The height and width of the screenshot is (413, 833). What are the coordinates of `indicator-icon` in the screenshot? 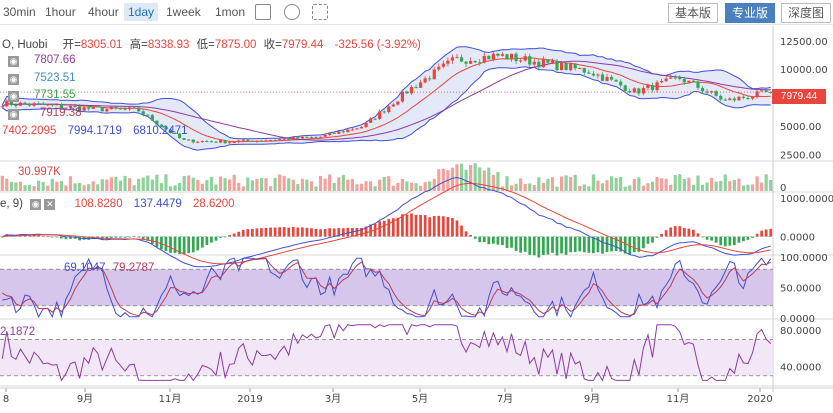 It's located at (263, 12).